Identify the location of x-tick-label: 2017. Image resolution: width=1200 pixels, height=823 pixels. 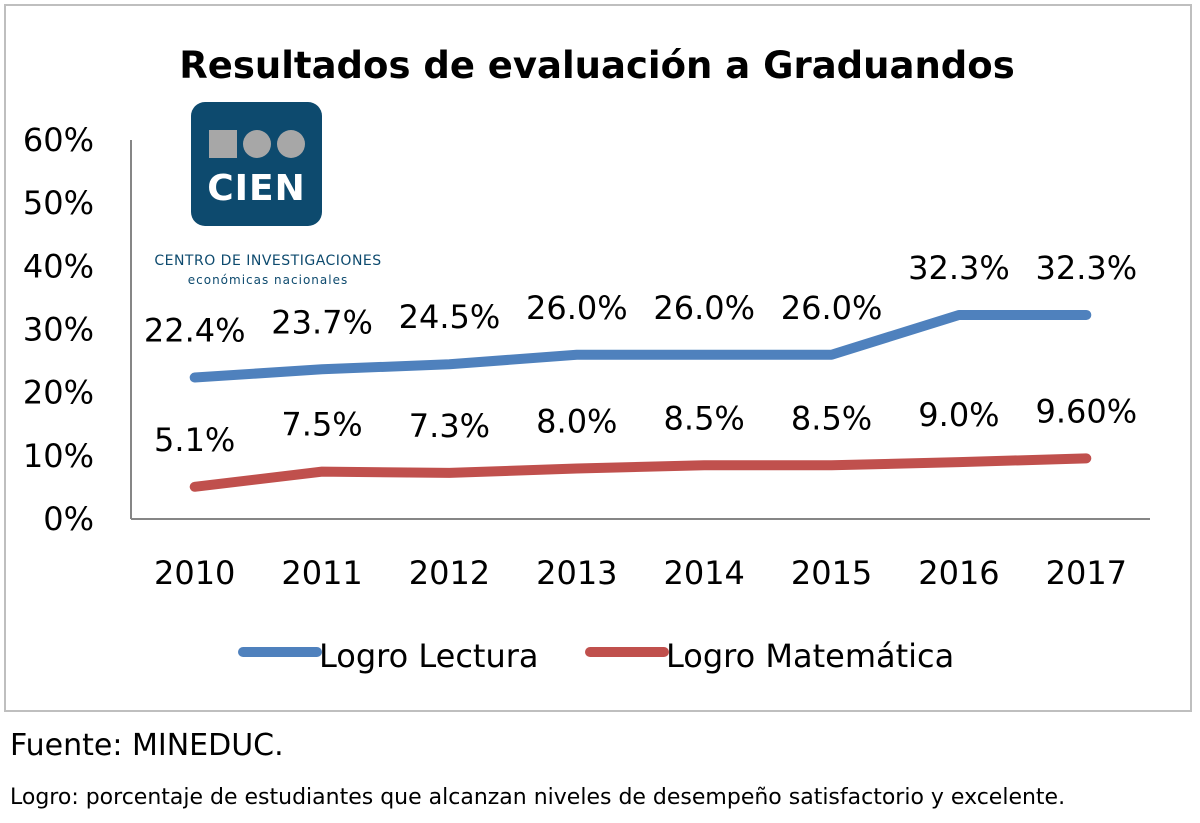
(1086, 573).